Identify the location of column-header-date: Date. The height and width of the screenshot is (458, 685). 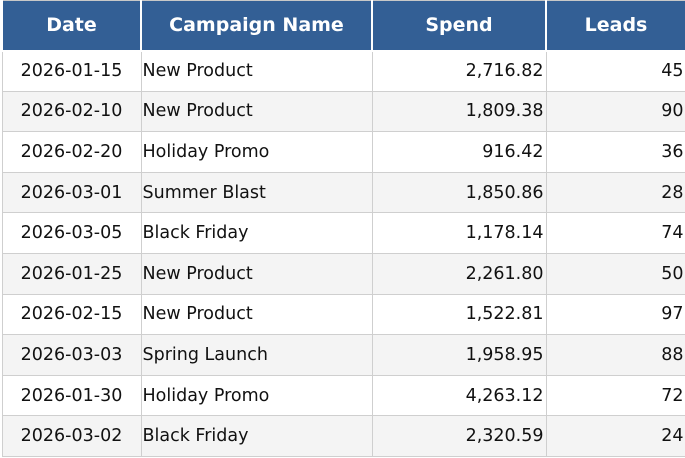
(71, 26).